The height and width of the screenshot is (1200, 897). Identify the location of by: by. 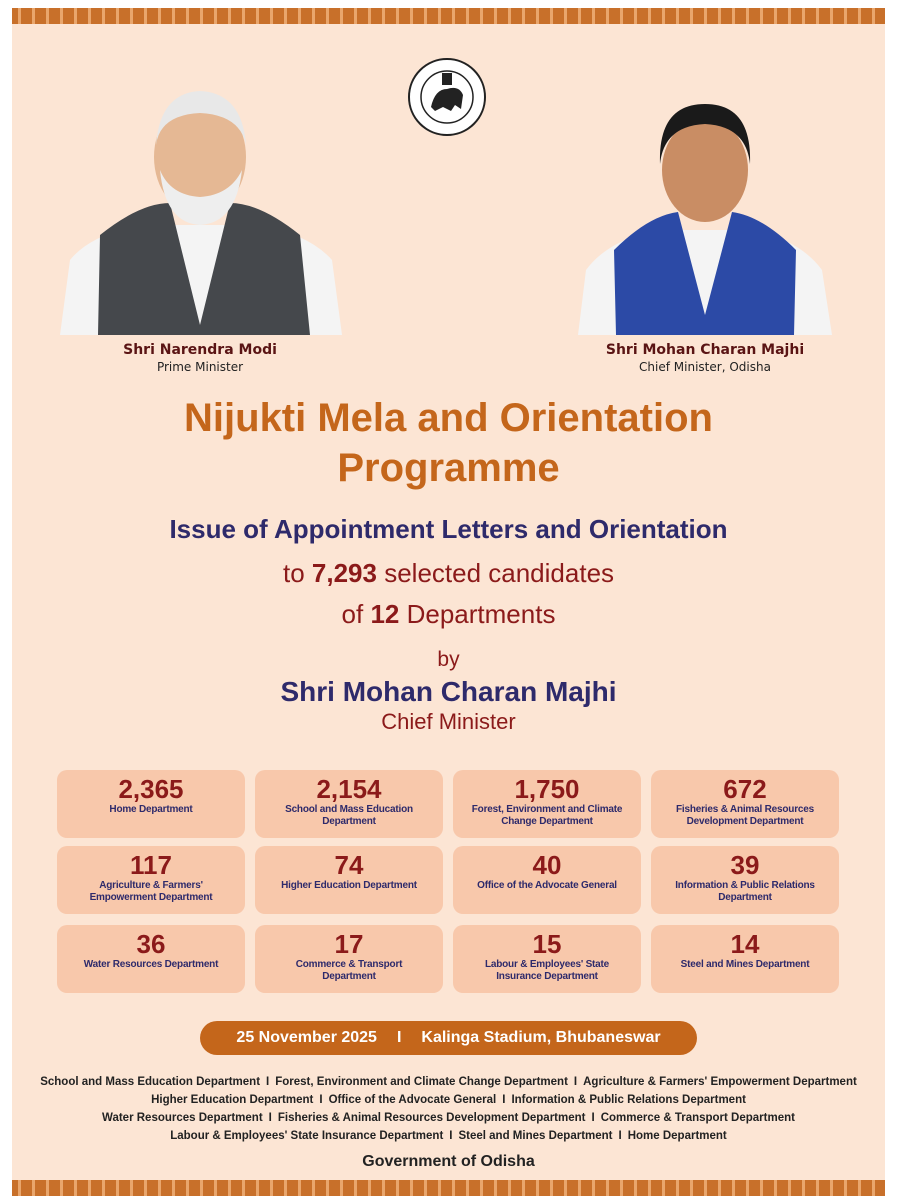
(448, 659).